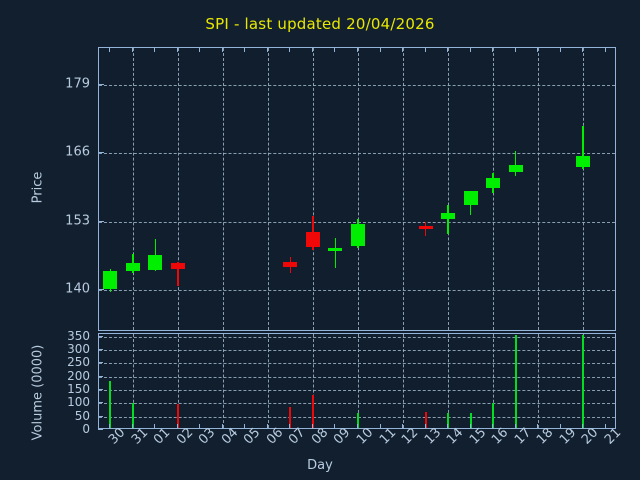  I want to click on volume-tick-label: 100, so click(78, 402).